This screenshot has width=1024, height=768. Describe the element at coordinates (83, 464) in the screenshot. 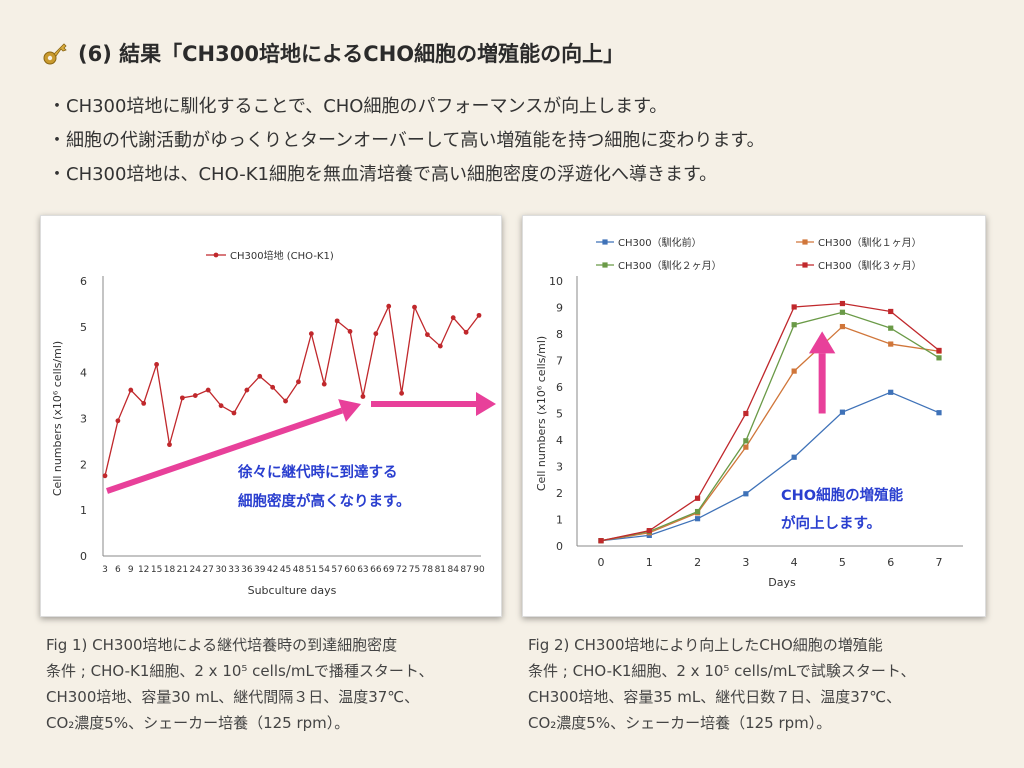

I see `y-tick-label: 2` at that location.